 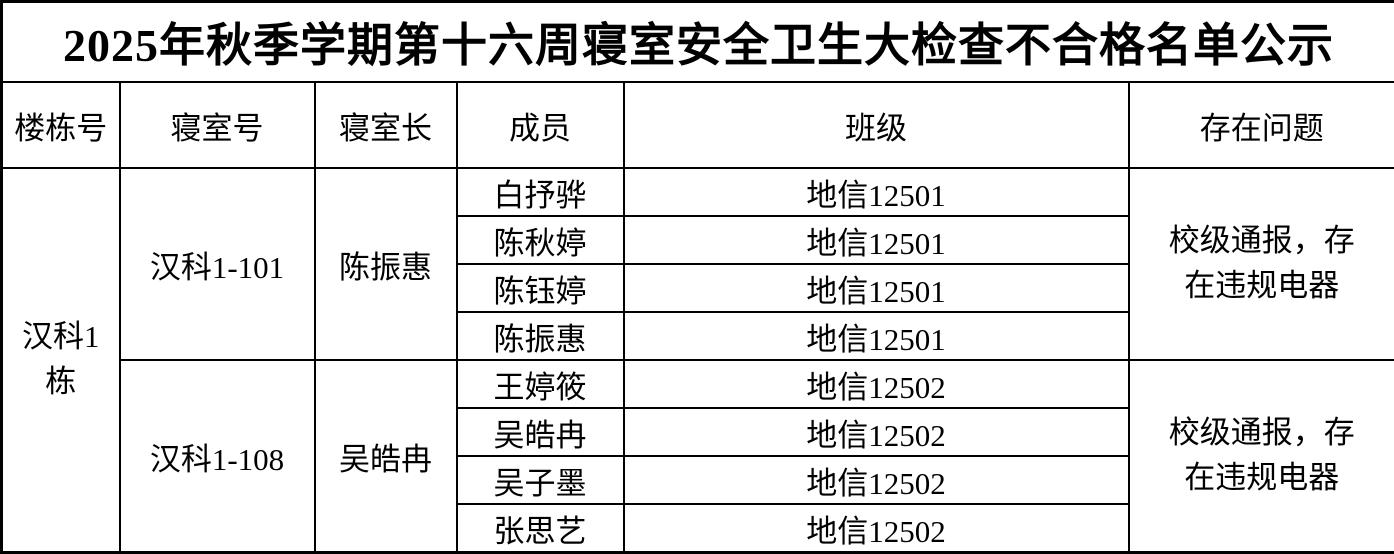 What do you see at coordinates (540, 288) in the screenshot?
I see `member-cell: 陈钰婷` at bounding box center [540, 288].